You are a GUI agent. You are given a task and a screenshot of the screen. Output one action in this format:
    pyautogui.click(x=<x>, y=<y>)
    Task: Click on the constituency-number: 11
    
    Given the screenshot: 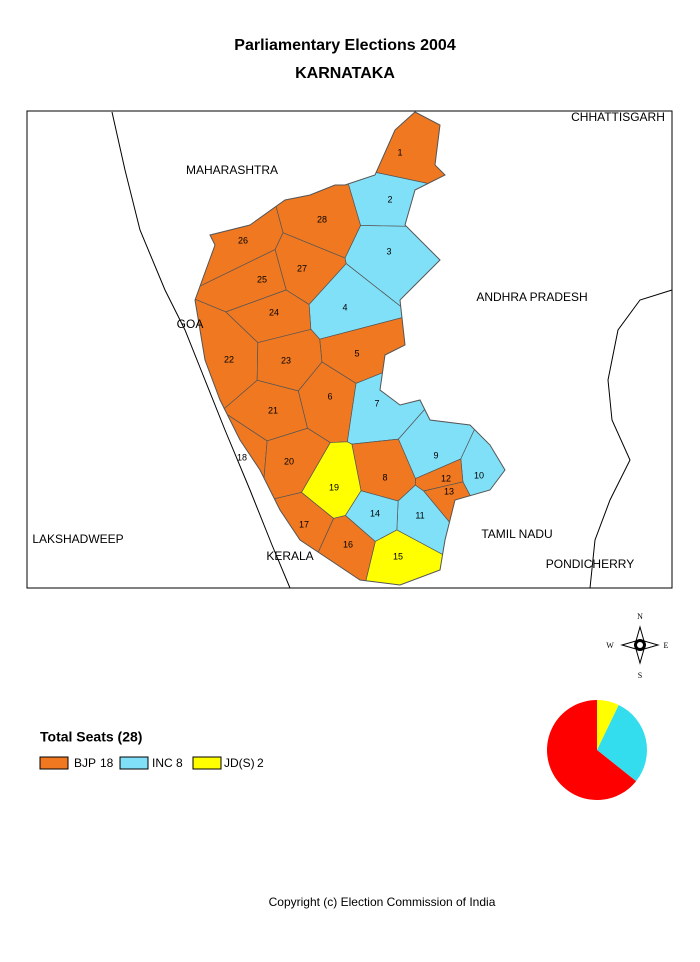 What is the action you would take?
    pyautogui.click(x=419, y=515)
    